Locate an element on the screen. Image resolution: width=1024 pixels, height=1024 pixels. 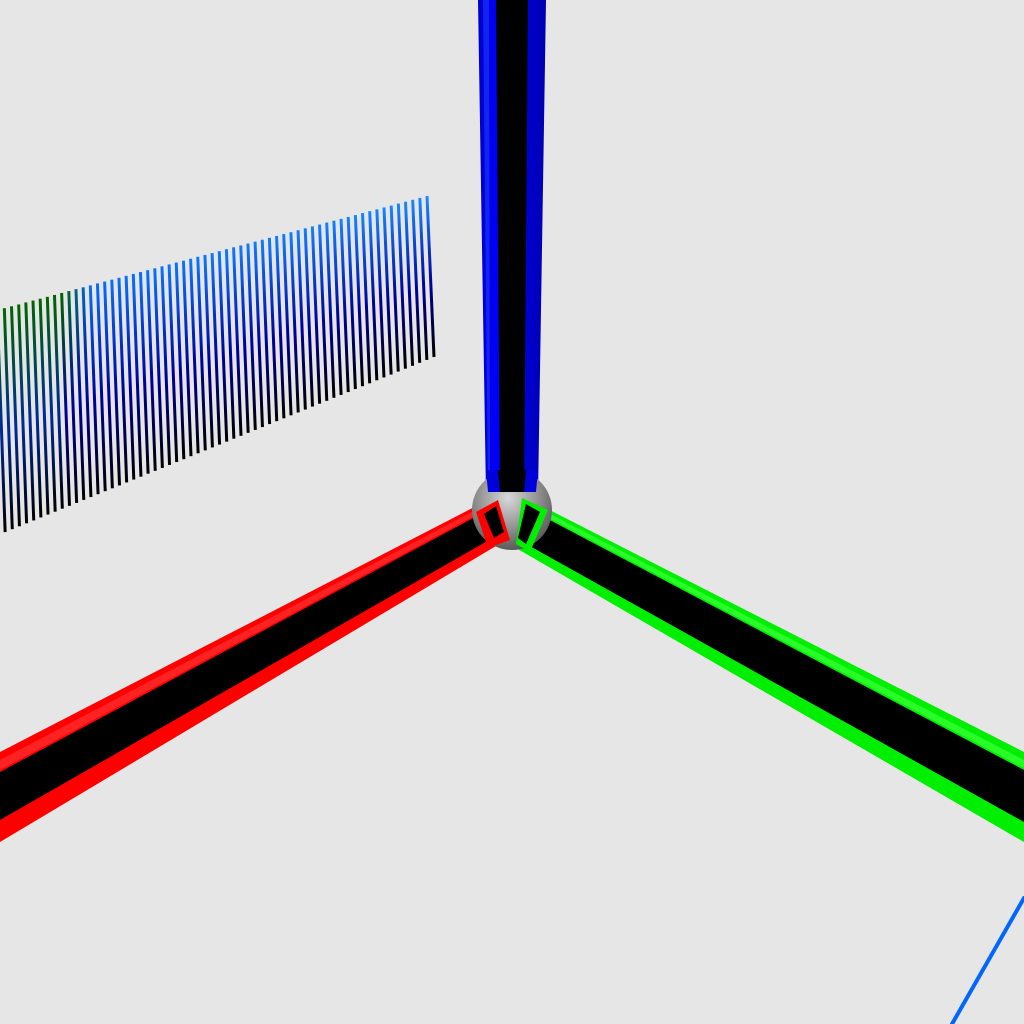
line-field is located at coordinates (218, 364).